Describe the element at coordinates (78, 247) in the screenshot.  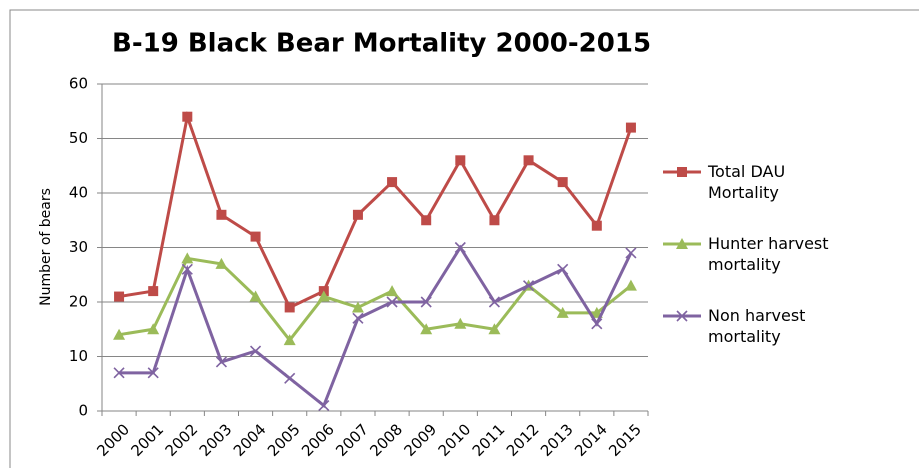
I see `y-tick-label: 30` at that location.